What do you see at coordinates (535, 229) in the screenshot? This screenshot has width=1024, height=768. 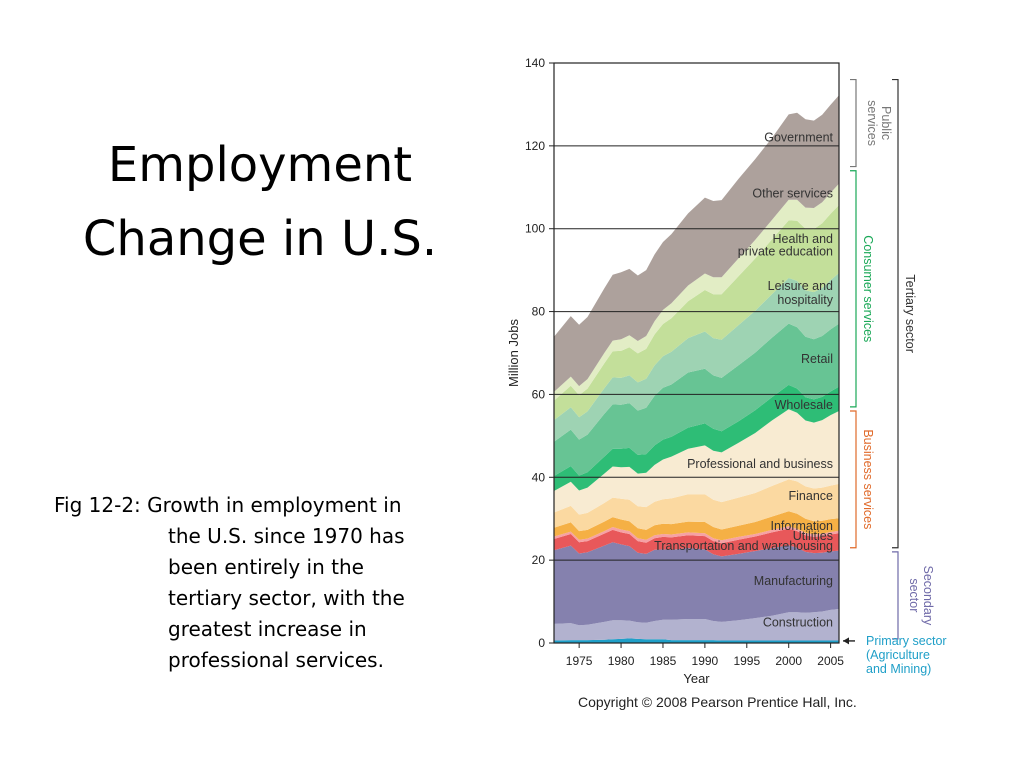 I see `y-tick-label-5: 100` at bounding box center [535, 229].